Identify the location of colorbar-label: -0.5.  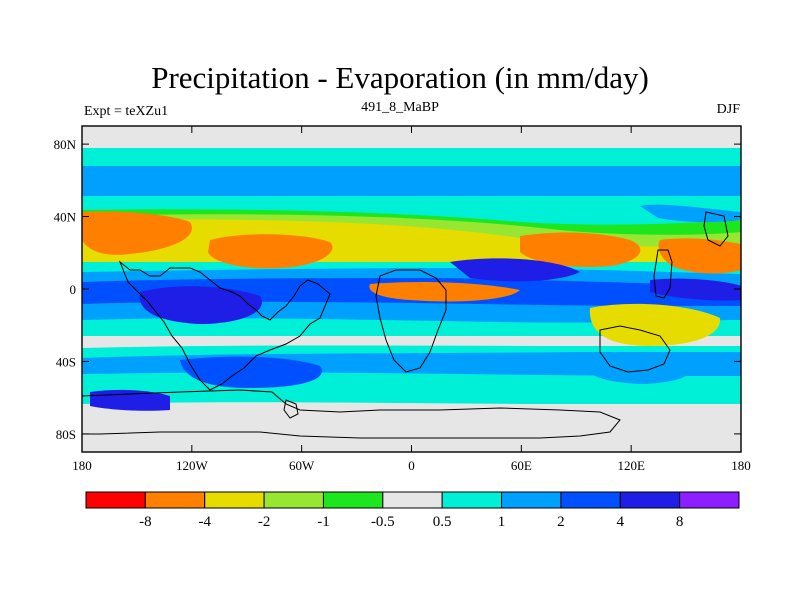
(383, 522).